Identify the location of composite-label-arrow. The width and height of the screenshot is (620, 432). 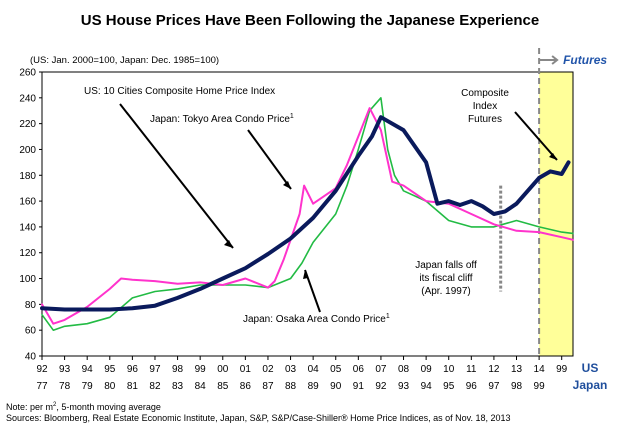
(536, 136).